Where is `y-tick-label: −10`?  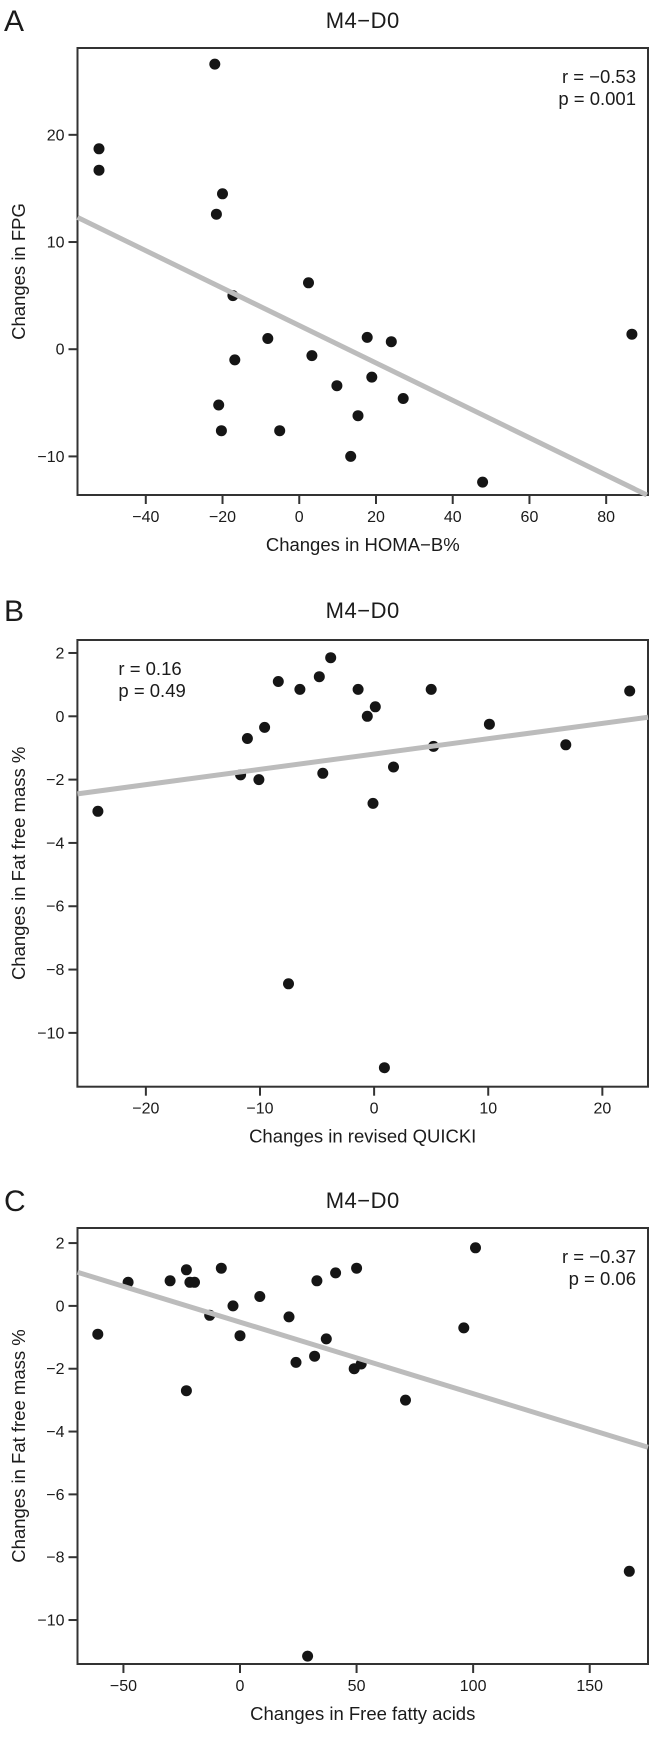 y-tick-label: −10 is located at coordinates (50, 1621).